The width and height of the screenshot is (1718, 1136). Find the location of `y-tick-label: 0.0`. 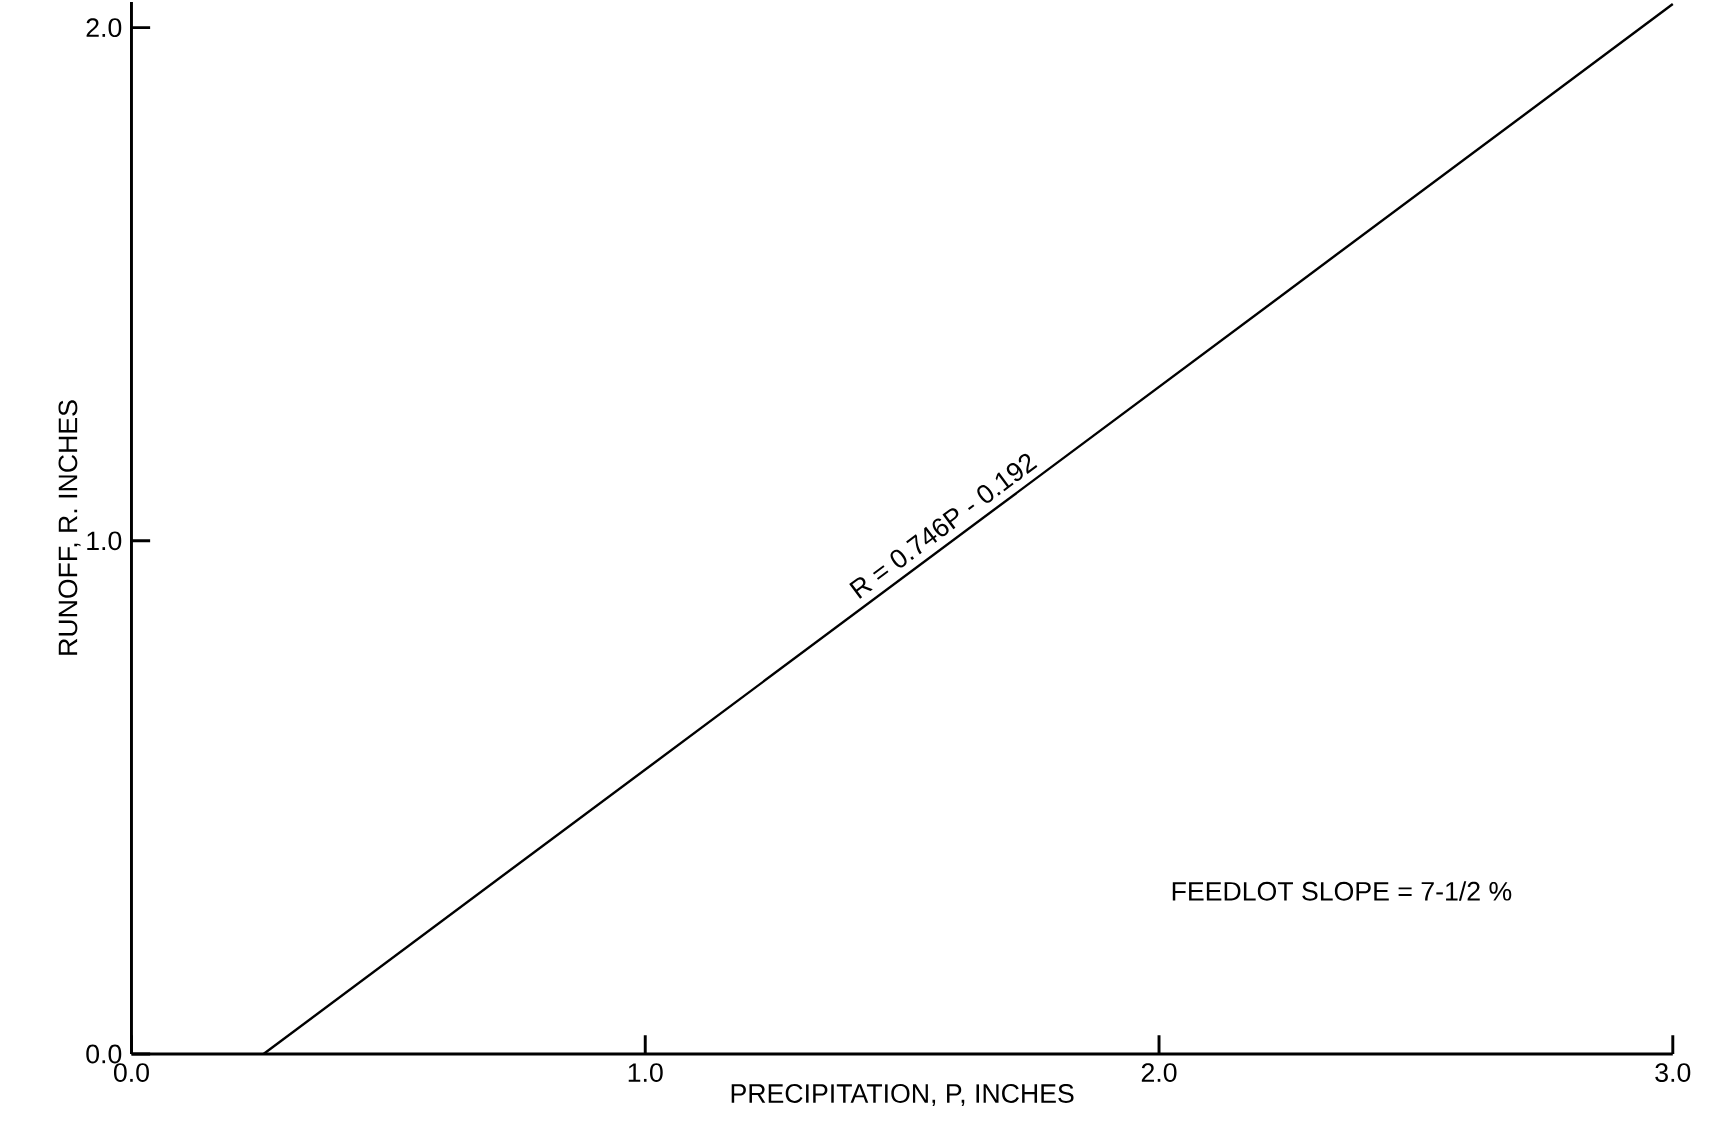

y-tick-label: 0.0 is located at coordinates (104, 1054).